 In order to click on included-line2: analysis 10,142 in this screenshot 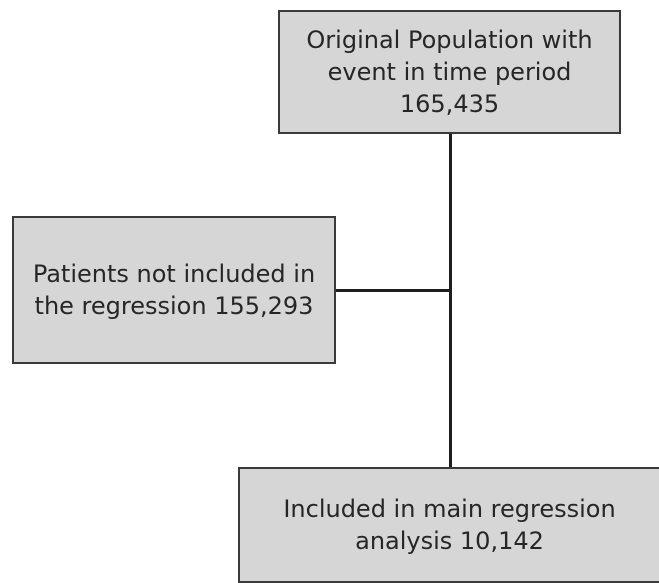, I will do `click(449, 541)`.